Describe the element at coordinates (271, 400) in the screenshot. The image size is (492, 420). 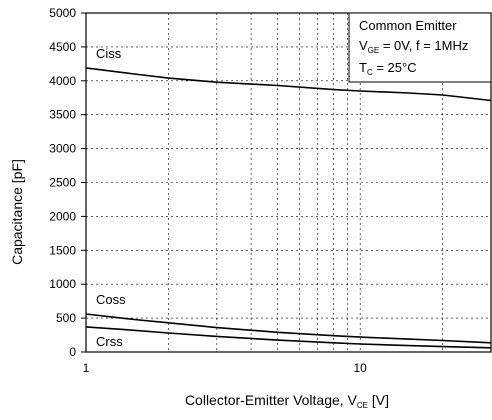
I see `x-axis-label-main: Collector-Emitter Voltage, V` at that location.